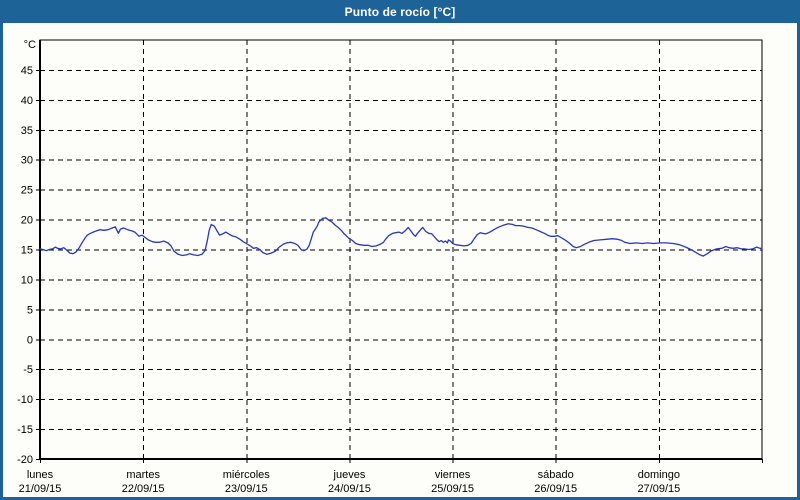  Describe the element at coordinates (28, 370) in the screenshot. I see `y-tick-label: -5` at that location.